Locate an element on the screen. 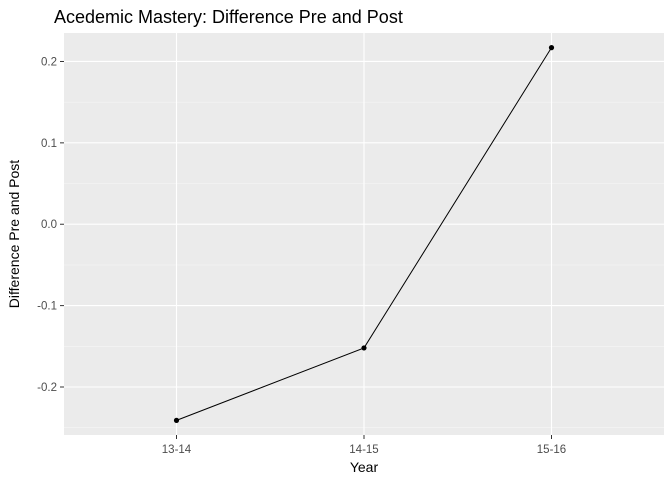 Image resolution: width=672 pixels, height=480 pixels. y-tick-label: -0.2 is located at coordinates (47, 388).